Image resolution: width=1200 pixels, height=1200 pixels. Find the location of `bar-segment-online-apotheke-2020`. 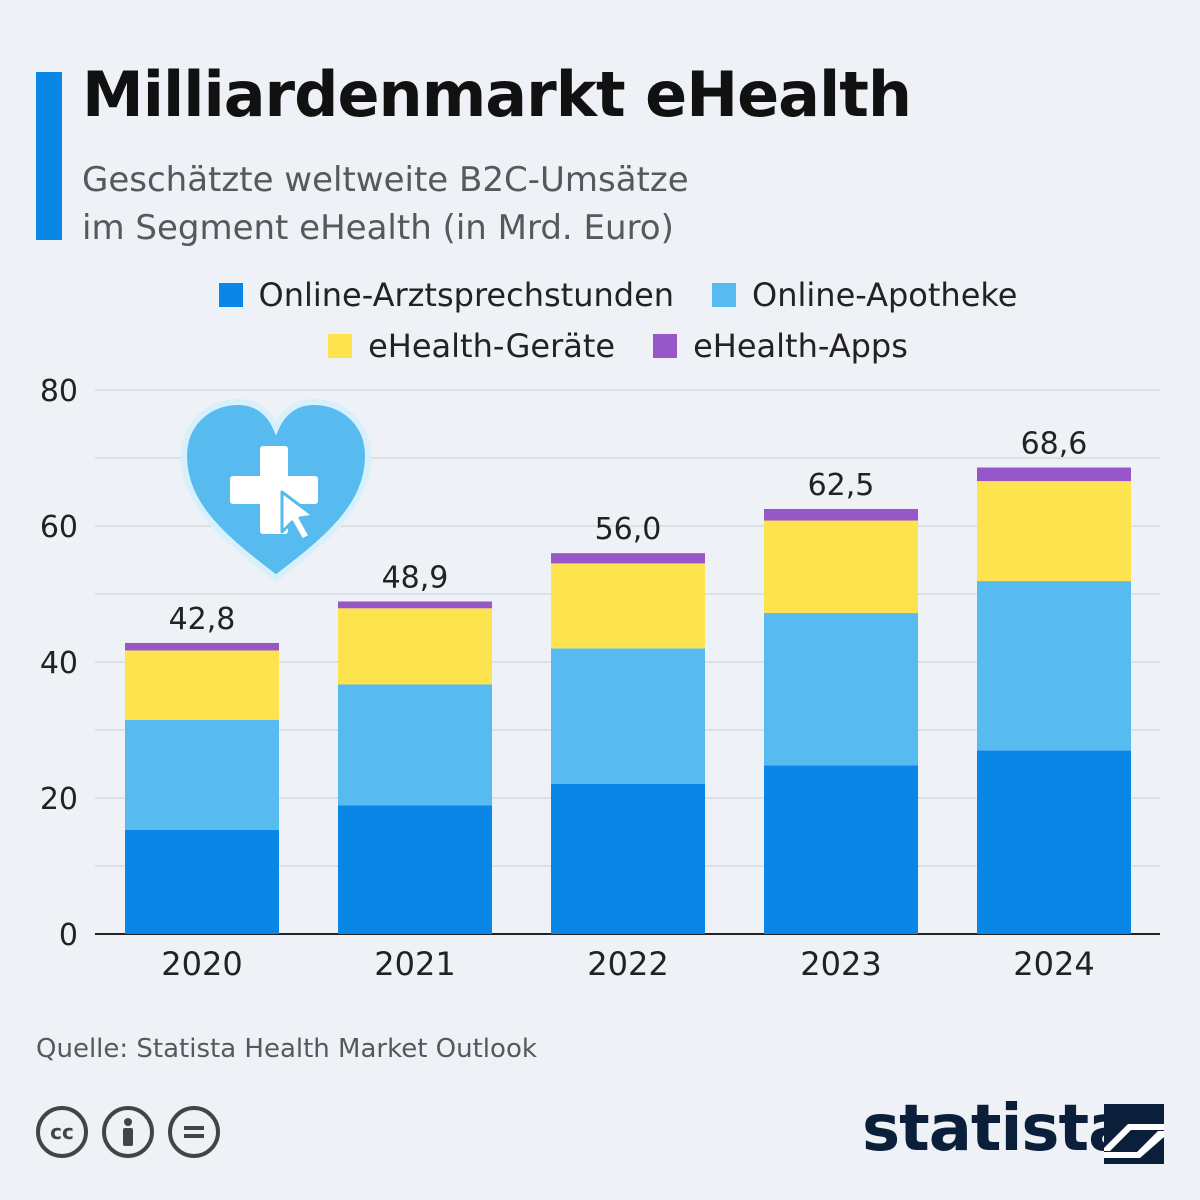

bar-segment-online-apotheke-2020 is located at coordinates (202, 774).